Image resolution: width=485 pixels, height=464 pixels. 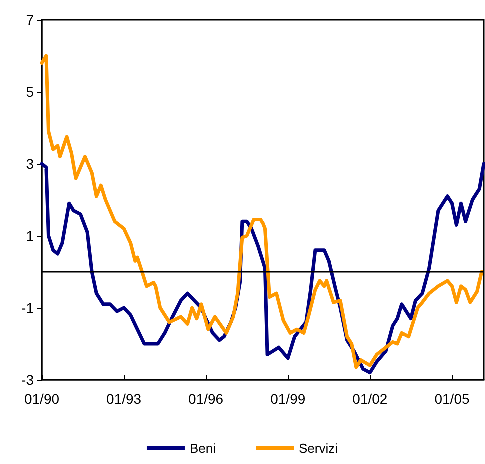 What do you see at coordinates (203, 448) in the screenshot?
I see `legend-label: Beni` at bounding box center [203, 448].